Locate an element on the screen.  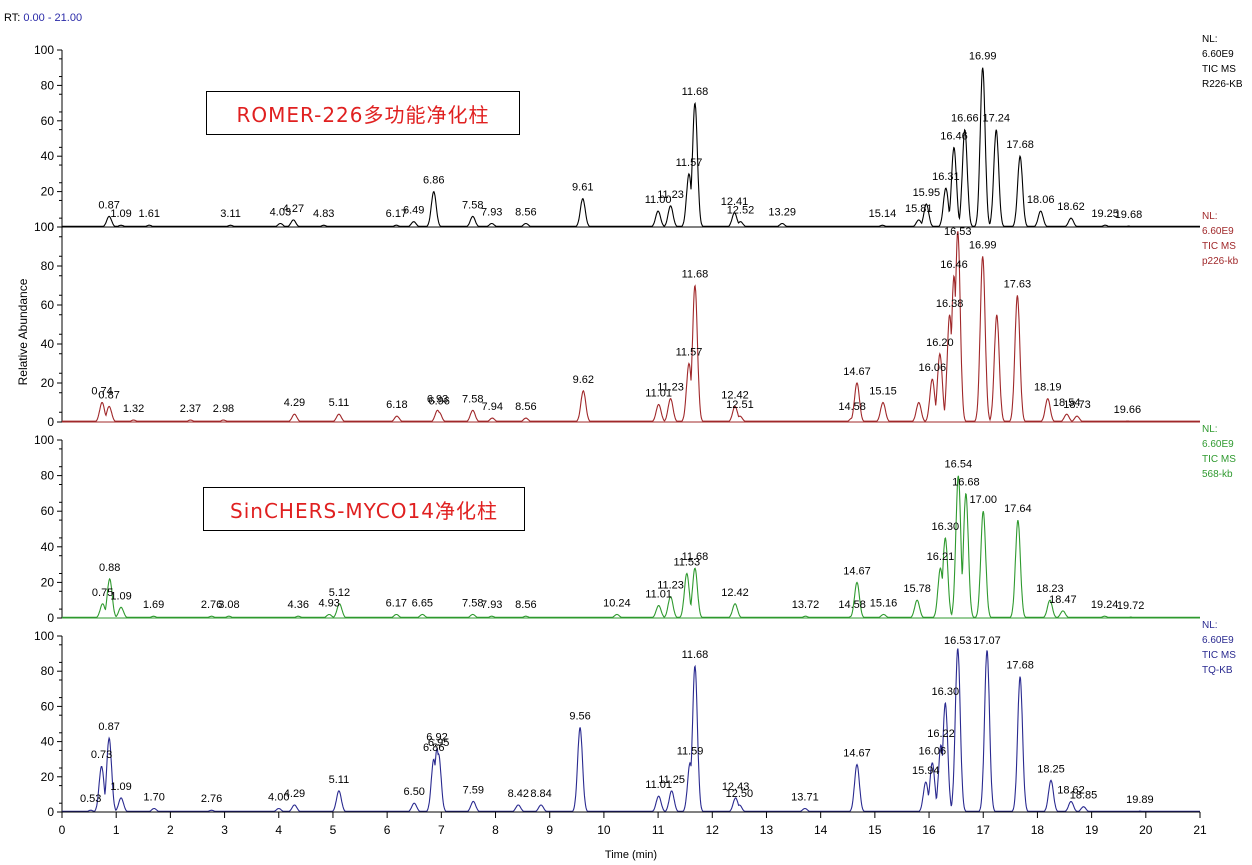
peak-label: 17.68 is located at coordinates (1020, 145).